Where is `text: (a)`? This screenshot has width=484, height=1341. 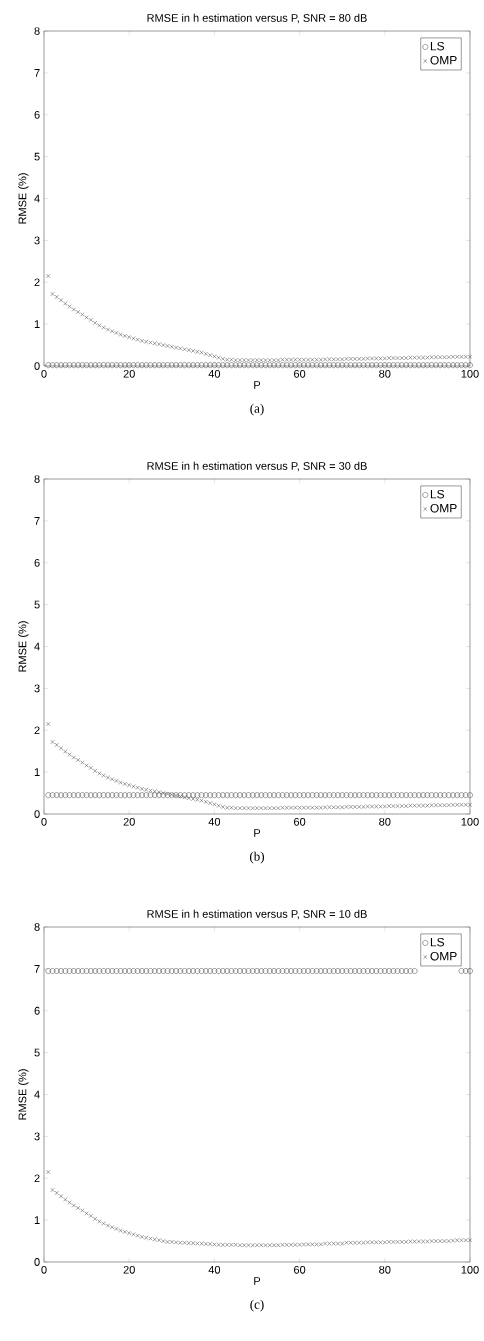
text: (a) is located at coordinates (257, 409).